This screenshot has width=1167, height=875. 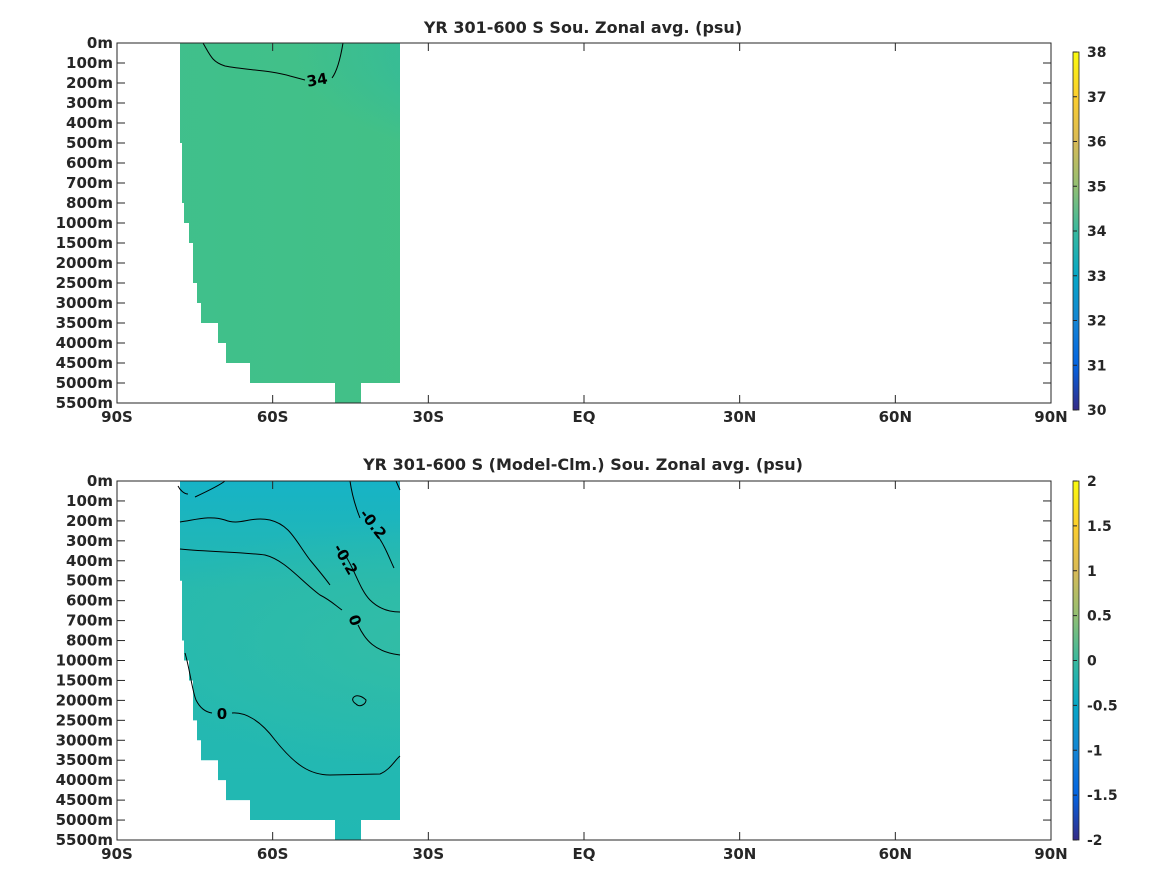 What do you see at coordinates (290, 223) in the screenshot?
I see `panel-top-heatmap` at bounding box center [290, 223].